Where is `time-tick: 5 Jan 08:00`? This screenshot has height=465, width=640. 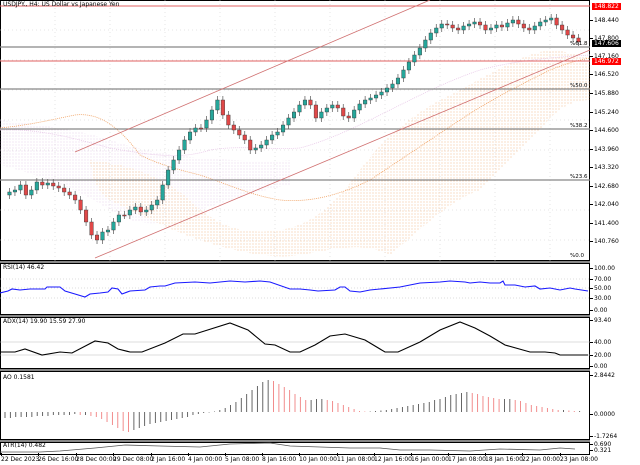 time-tick: 5 Jan 08:00 is located at coordinates (242, 458).